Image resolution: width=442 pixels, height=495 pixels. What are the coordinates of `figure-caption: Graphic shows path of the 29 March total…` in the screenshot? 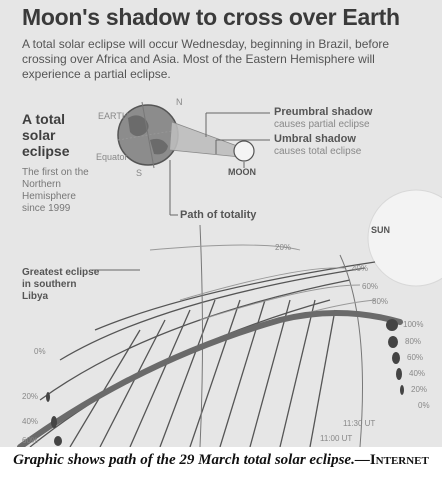 It's located at (221, 460).